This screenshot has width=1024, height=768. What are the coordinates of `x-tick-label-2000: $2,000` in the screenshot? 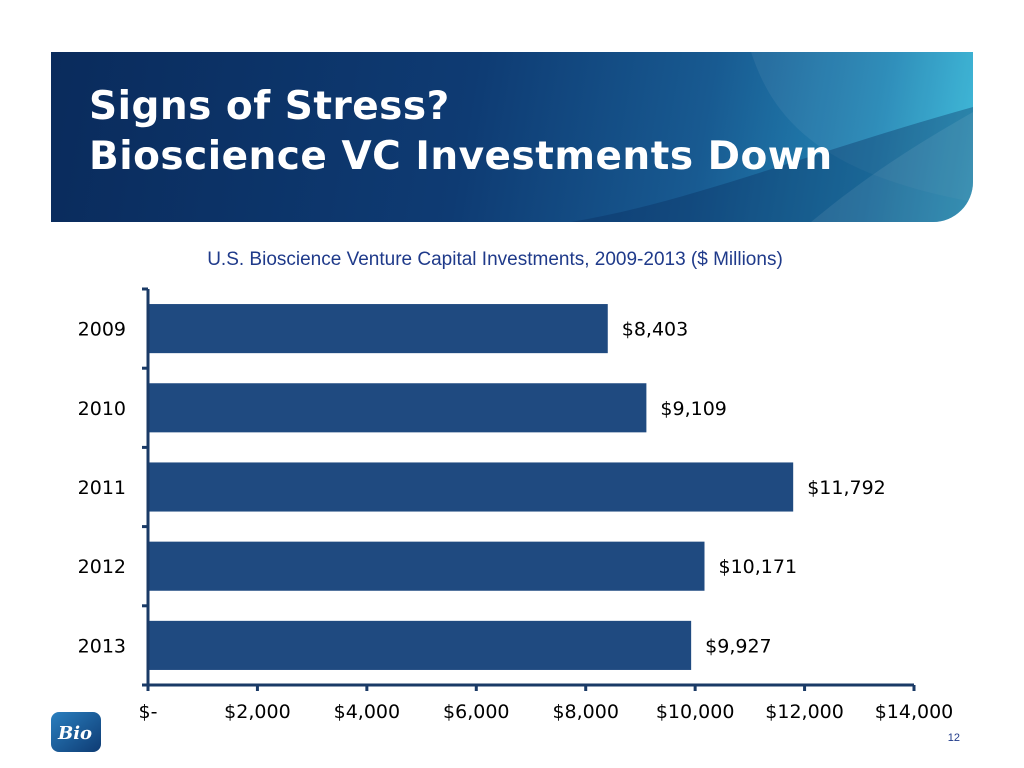 It's located at (257, 712).